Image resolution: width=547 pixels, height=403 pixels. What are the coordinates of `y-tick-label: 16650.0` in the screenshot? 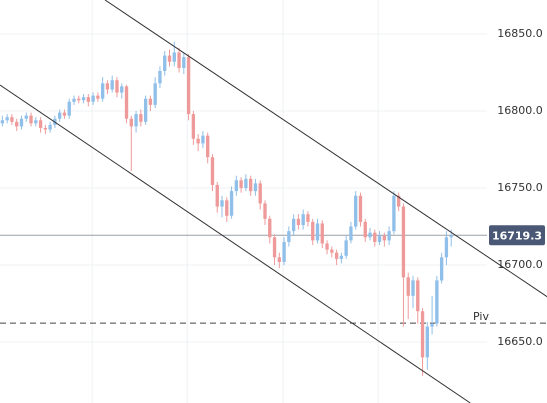 It's located at (520, 341).